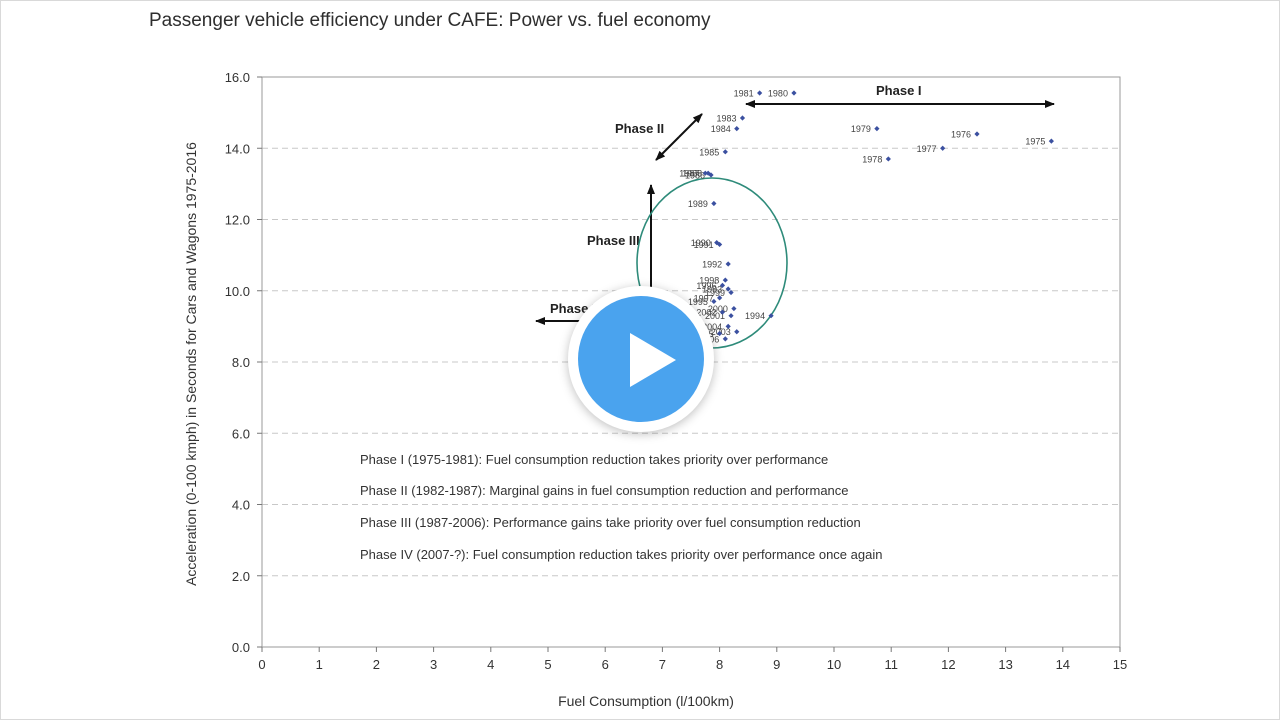 The height and width of the screenshot is (720, 1280). What do you see at coordinates (834, 664) in the screenshot?
I see `x-tick-label: 10` at bounding box center [834, 664].